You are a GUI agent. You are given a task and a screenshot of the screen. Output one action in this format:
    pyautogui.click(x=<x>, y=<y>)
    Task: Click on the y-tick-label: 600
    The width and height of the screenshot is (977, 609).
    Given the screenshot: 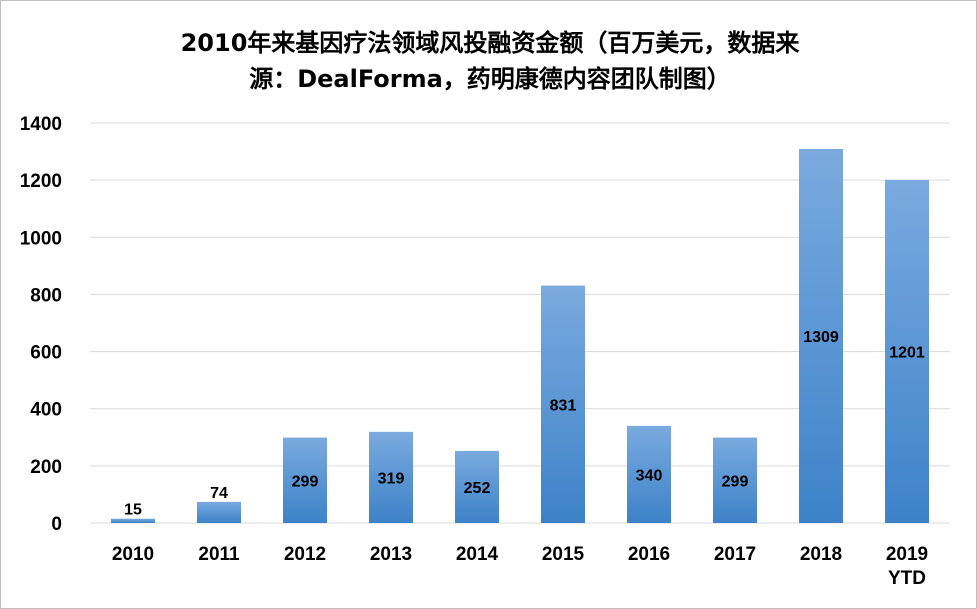 What is the action you would take?
    pyautogui.click(x=46, y=353)
    